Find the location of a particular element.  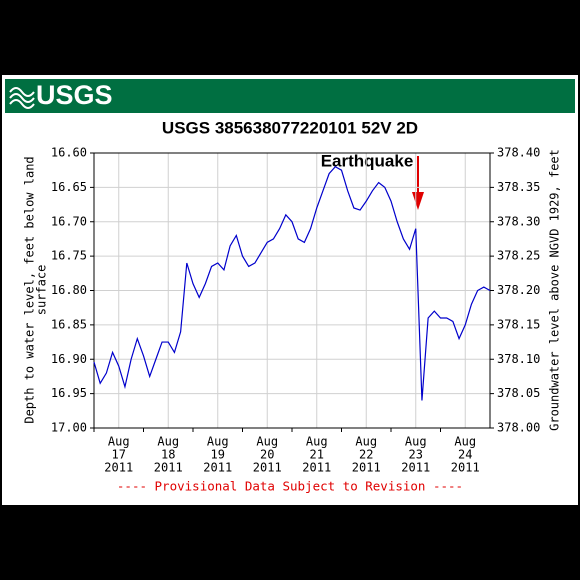

y-tick-label: 16.60 is located at coordinates (69, 153).